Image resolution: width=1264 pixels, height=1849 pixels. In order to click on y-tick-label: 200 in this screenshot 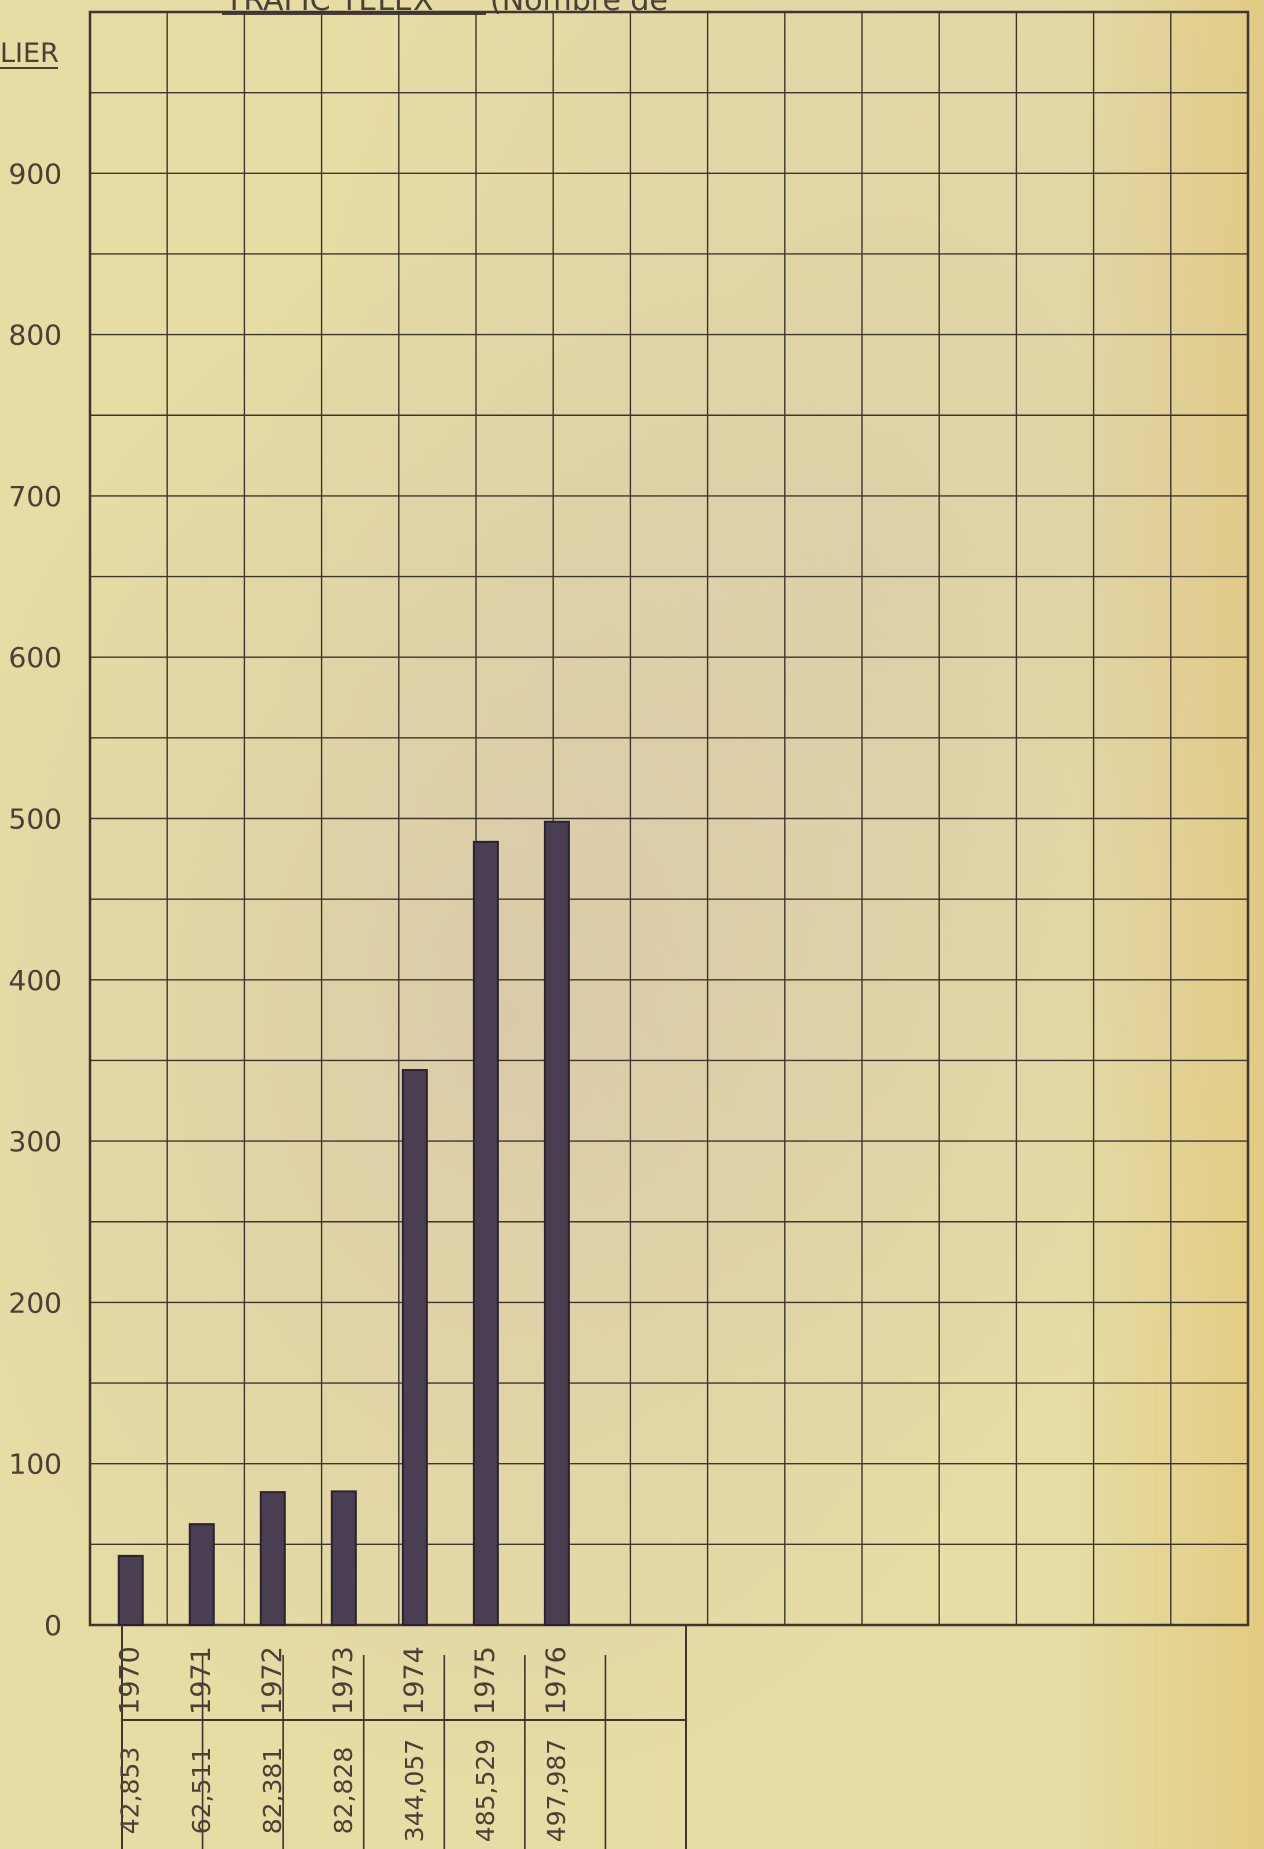, I will do `click(35, 1302)`.